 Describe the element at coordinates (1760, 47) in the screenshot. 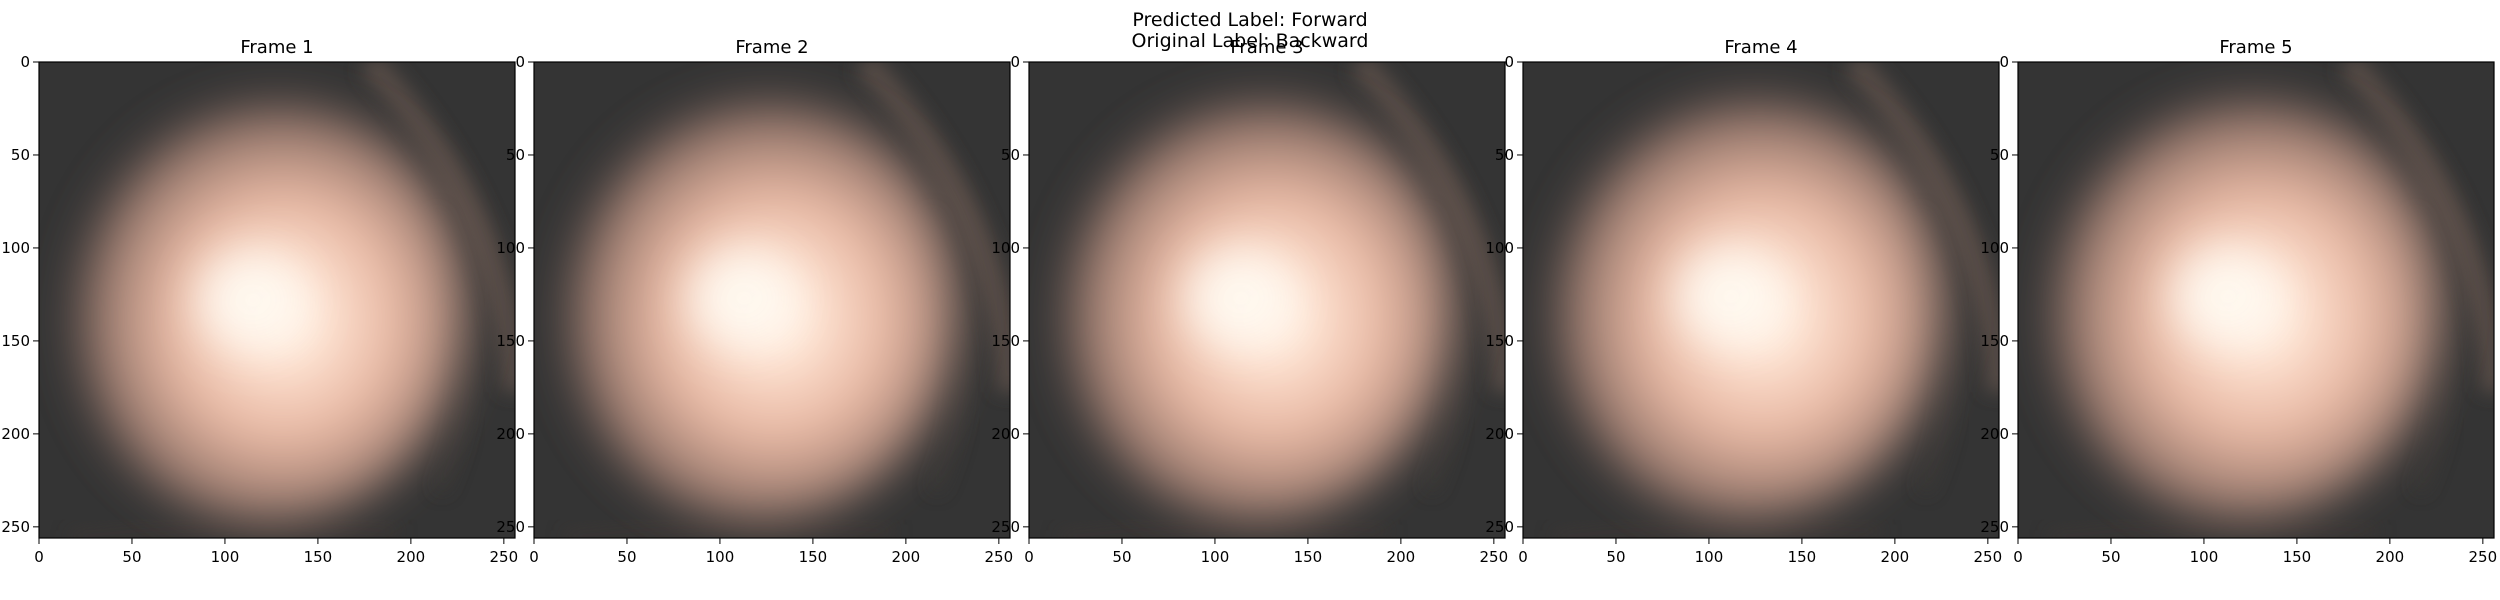

I see `frame-title: Frame 4` at that location.